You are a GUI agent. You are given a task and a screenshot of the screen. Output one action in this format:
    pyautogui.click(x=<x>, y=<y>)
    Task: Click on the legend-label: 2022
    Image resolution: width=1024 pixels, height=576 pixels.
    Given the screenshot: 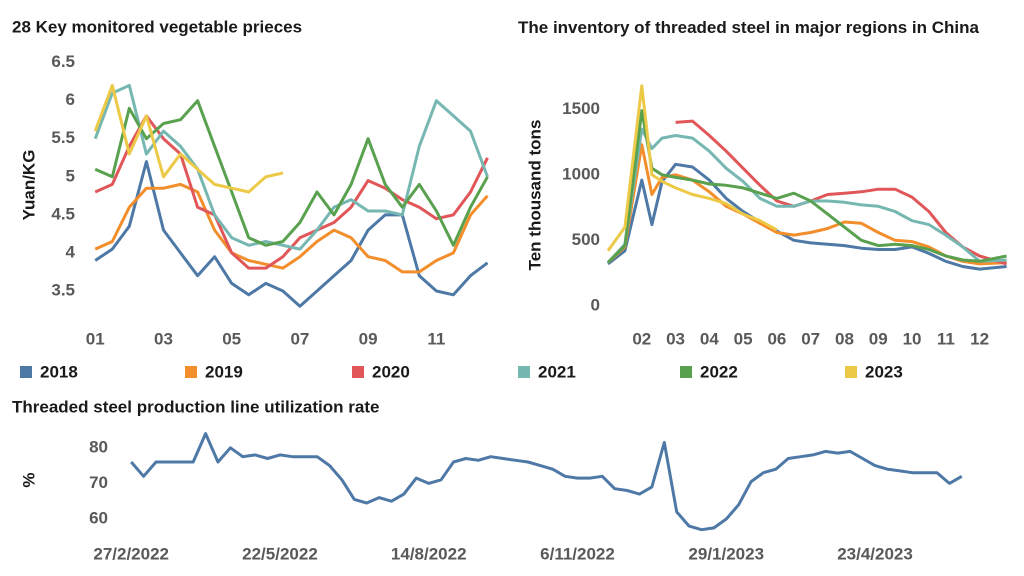 What is the action you would take?
    pyautogui.click(x=719, y=371)
    